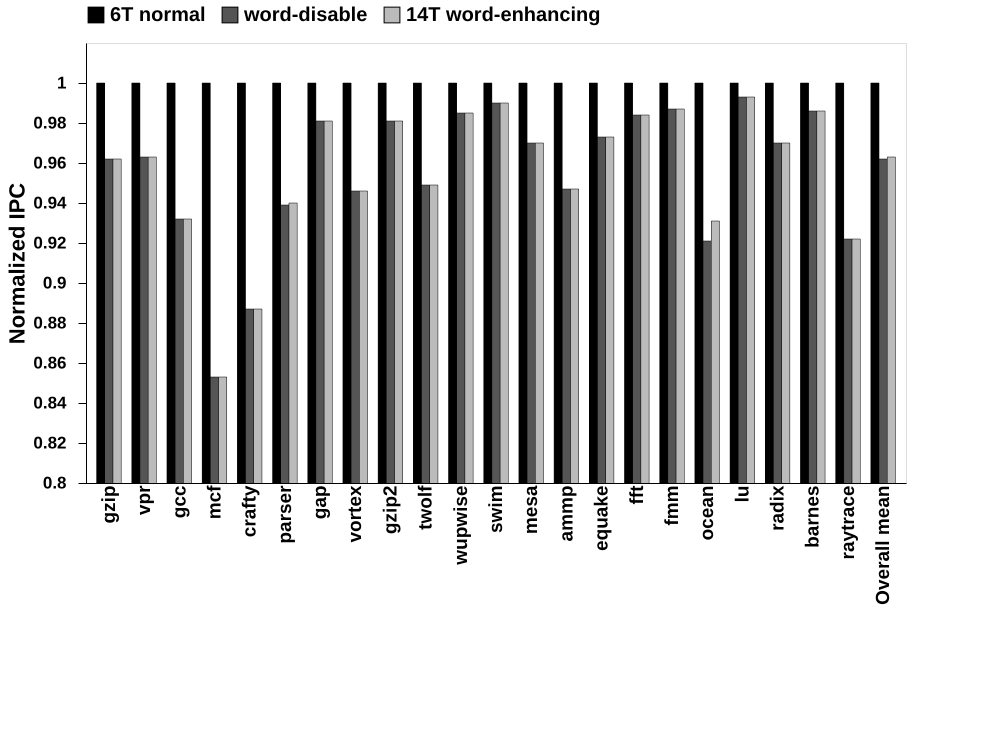  I want to click on y-tick-label: 0.88, so click(49, 323).